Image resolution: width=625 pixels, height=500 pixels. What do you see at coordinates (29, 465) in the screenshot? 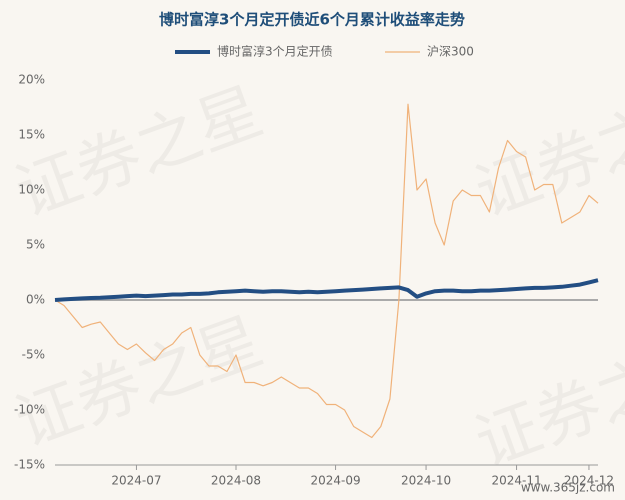
I see `y-tick-label: -15%` at bounding box center [29, 465].